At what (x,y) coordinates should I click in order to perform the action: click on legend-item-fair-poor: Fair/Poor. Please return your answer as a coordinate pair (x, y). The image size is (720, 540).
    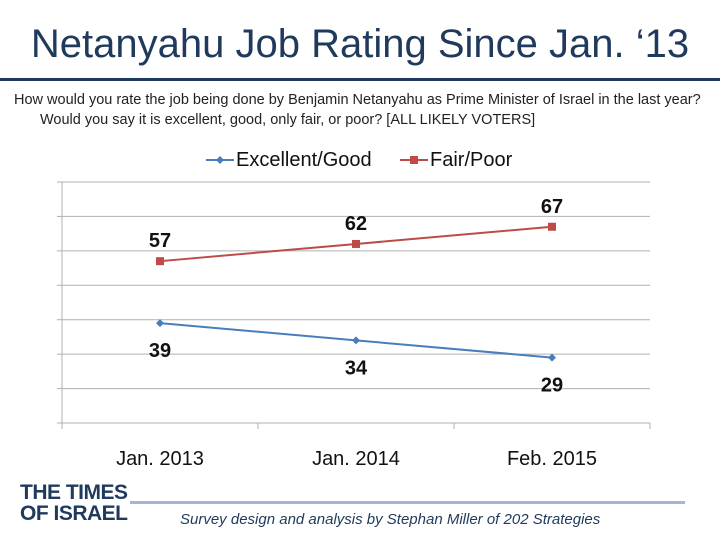
    Looking at the image, I should click on (456, 160).